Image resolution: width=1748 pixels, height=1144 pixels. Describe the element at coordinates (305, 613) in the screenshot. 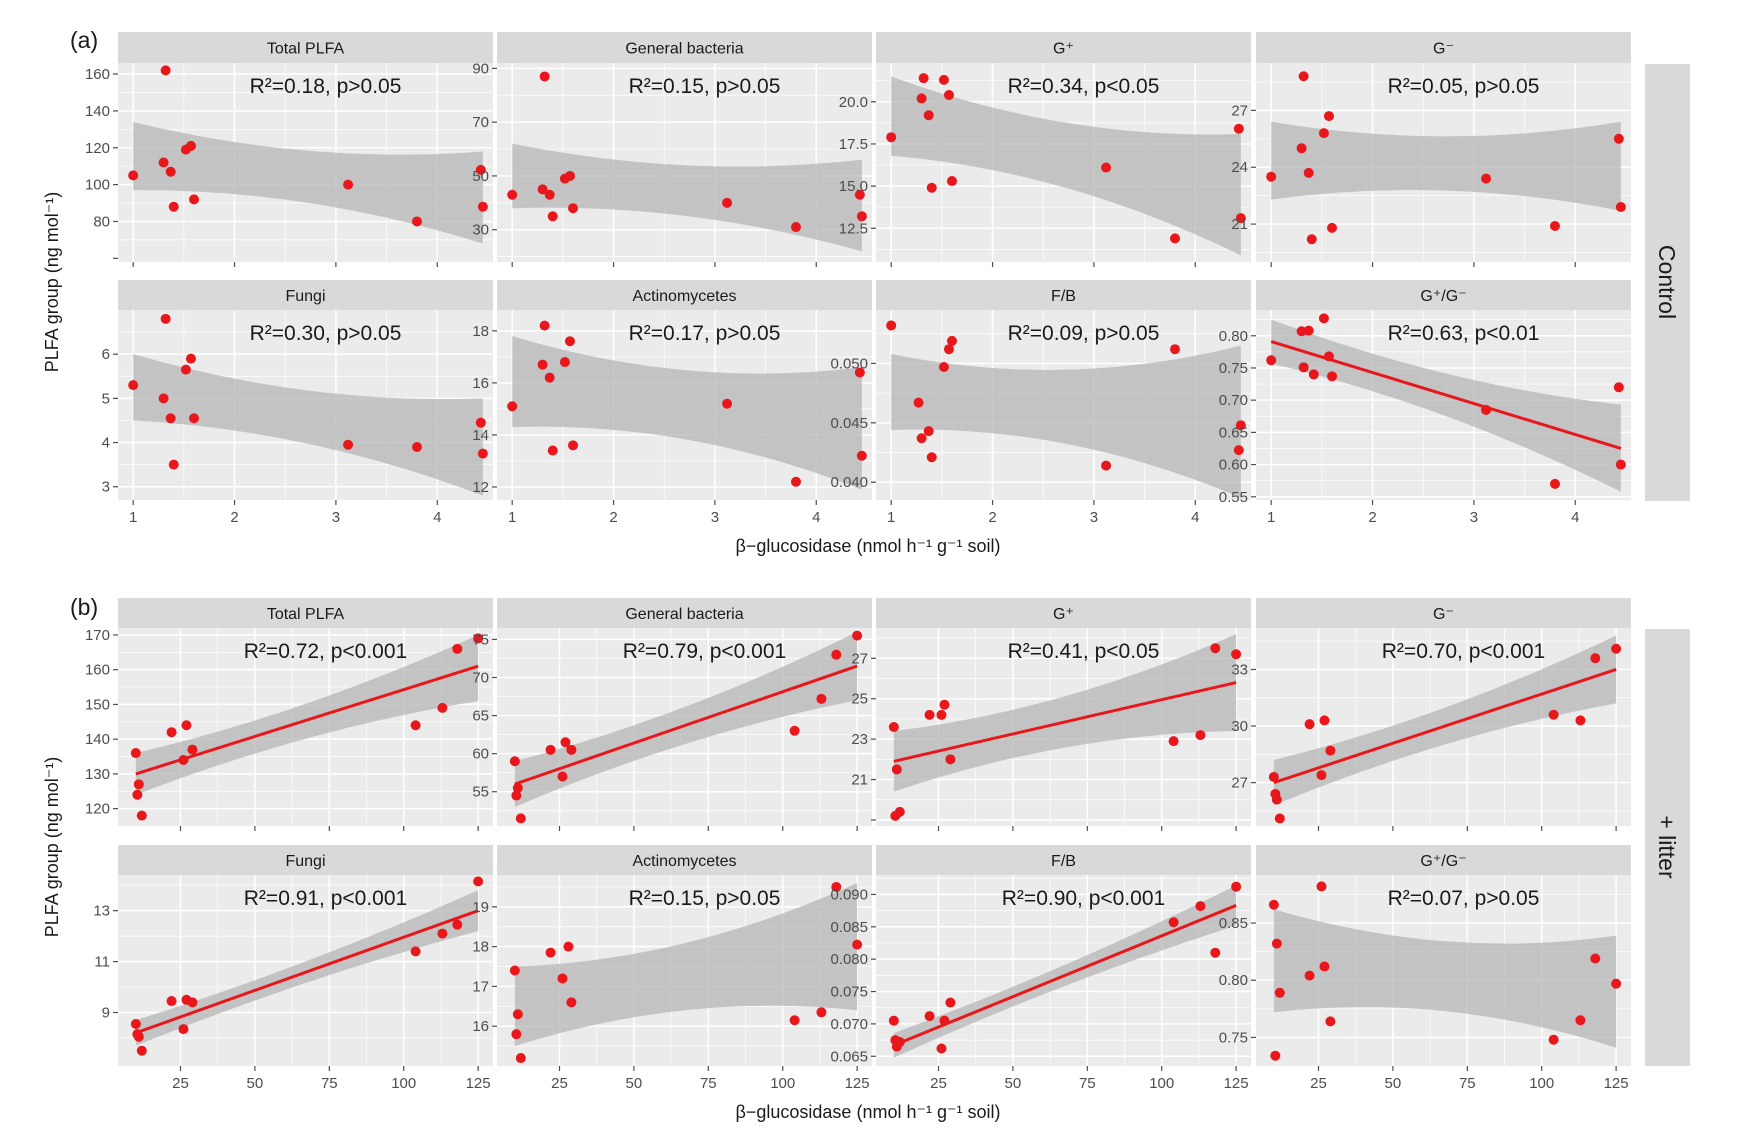

I see `strip-s1p0` at that location.